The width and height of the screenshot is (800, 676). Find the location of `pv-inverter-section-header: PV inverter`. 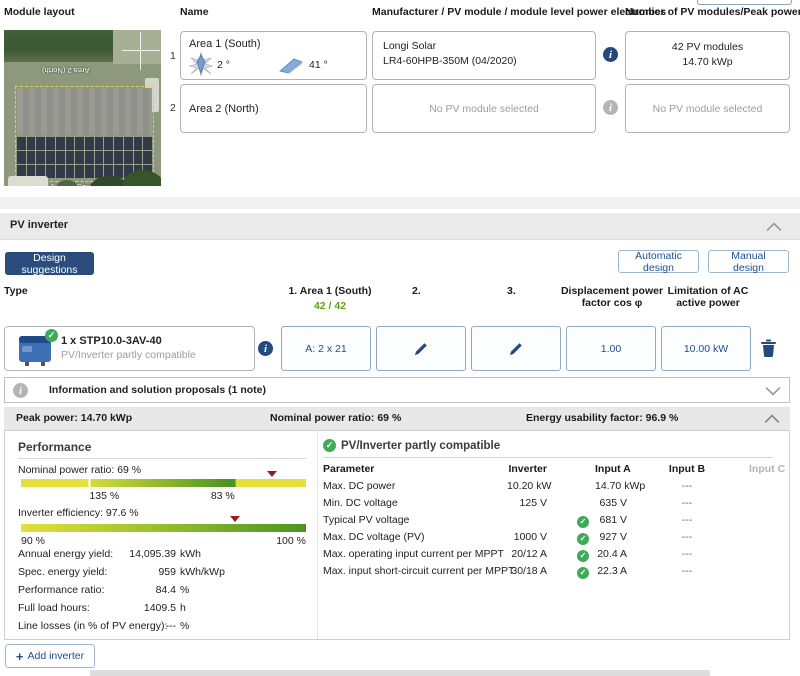

pv-inverter-section-header: PV inverter is located at coordinates (400, 226).